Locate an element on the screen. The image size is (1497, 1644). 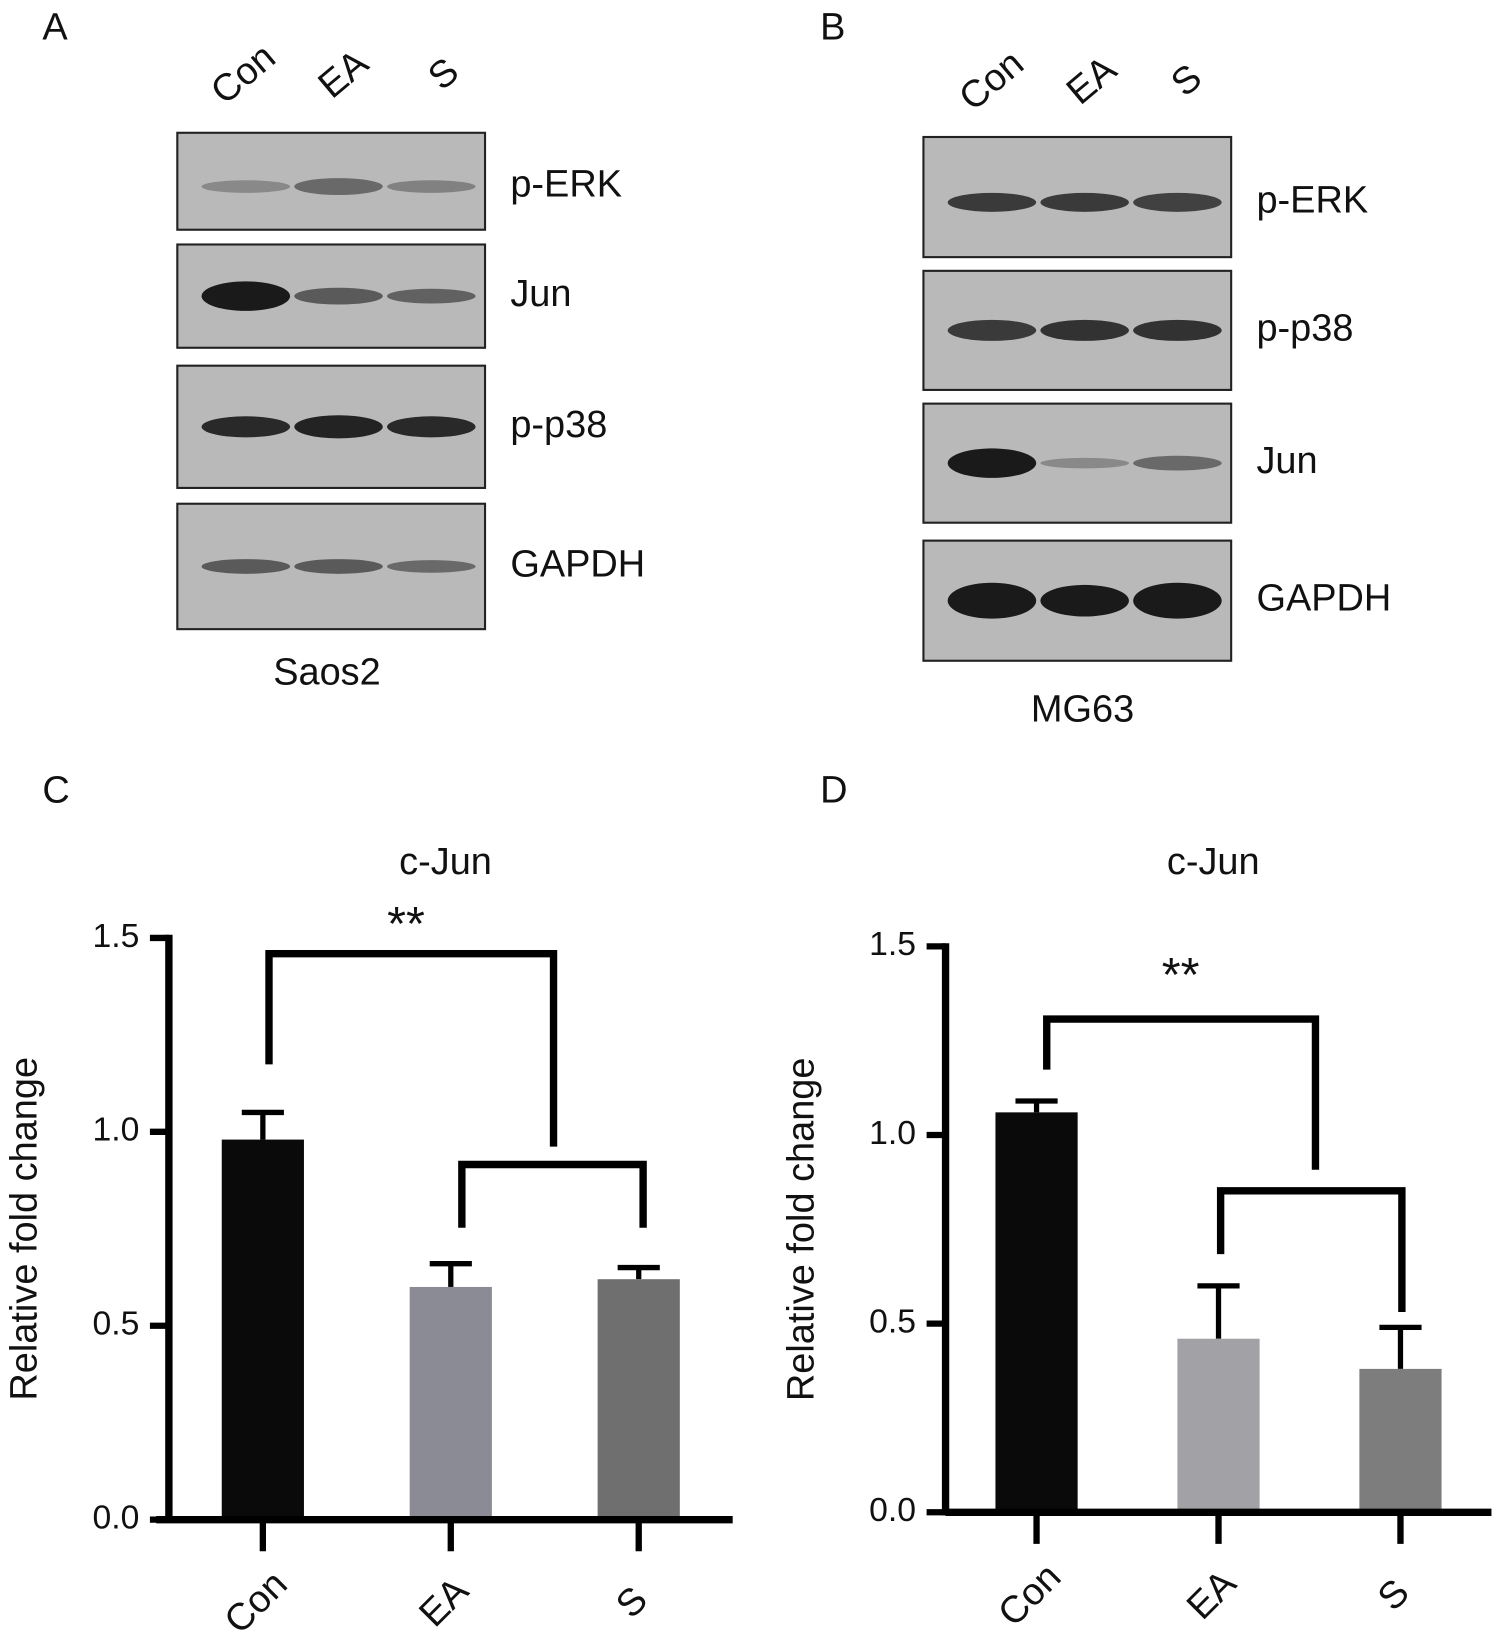
panel-label: D is located at coordinates (833, 791).